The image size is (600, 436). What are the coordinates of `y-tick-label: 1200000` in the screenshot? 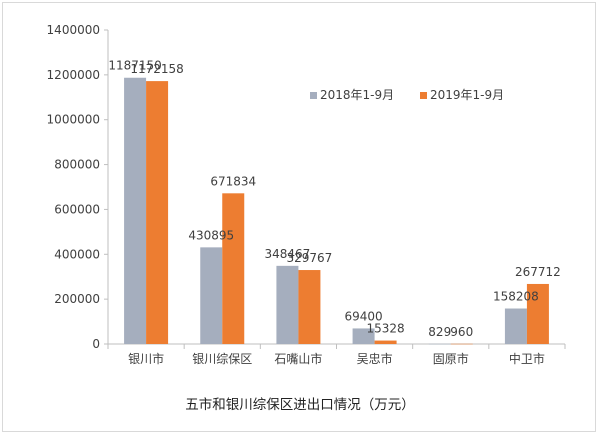 It's located at (73, 75).